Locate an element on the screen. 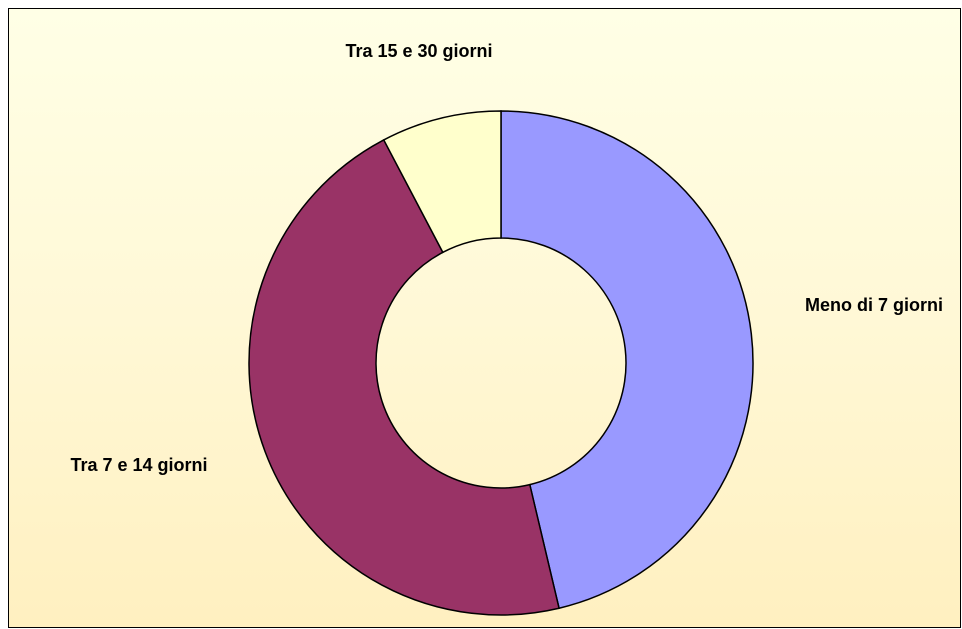 This screenshot has height=629, width=962. slice-label: Tra 15 e 30 giorni is located at coordinates (419, 51).